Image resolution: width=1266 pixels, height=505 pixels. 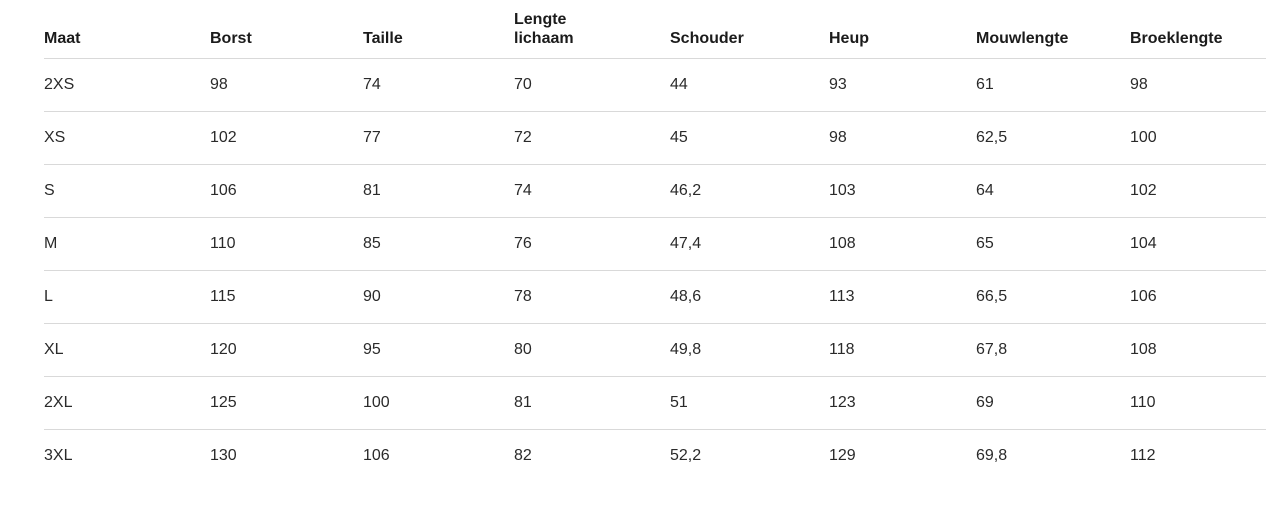 What do you see at coordinates (1143, 455) in the screenshot?
I see `table-cell: 112` at bounding box center [1143, 455].